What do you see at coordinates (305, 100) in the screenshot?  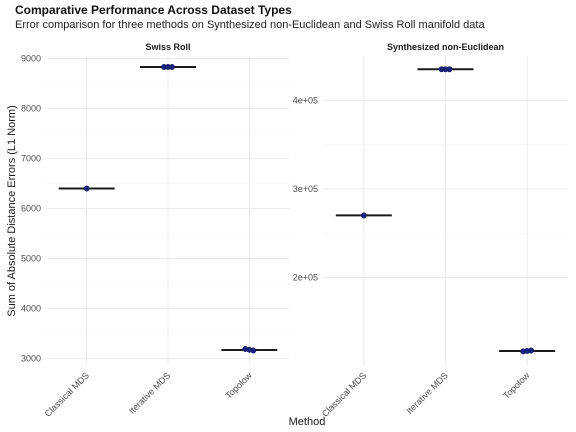 I see `y-tick-label: 4e+05` at bounding box center [305, 100].